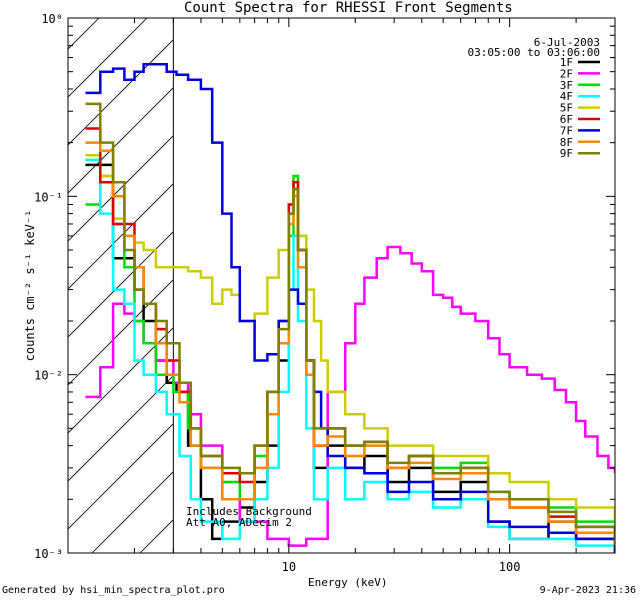  I want to click on annotation-background: Includes Background, so click(249, 511).